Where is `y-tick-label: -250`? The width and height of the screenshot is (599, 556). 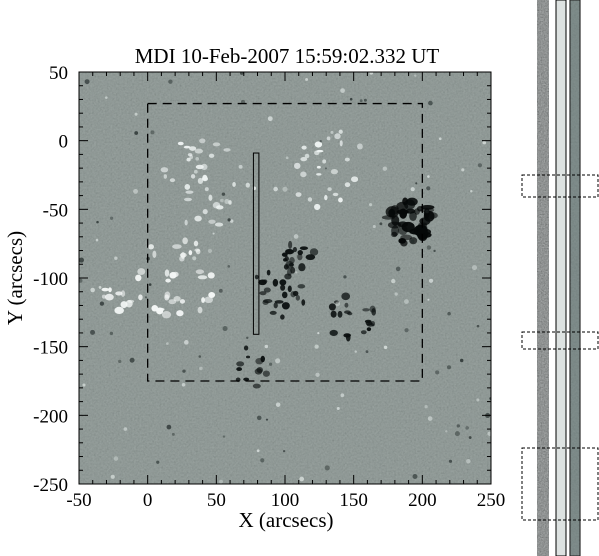
y-tick-label: -250 is located at coordinates (50, 485).